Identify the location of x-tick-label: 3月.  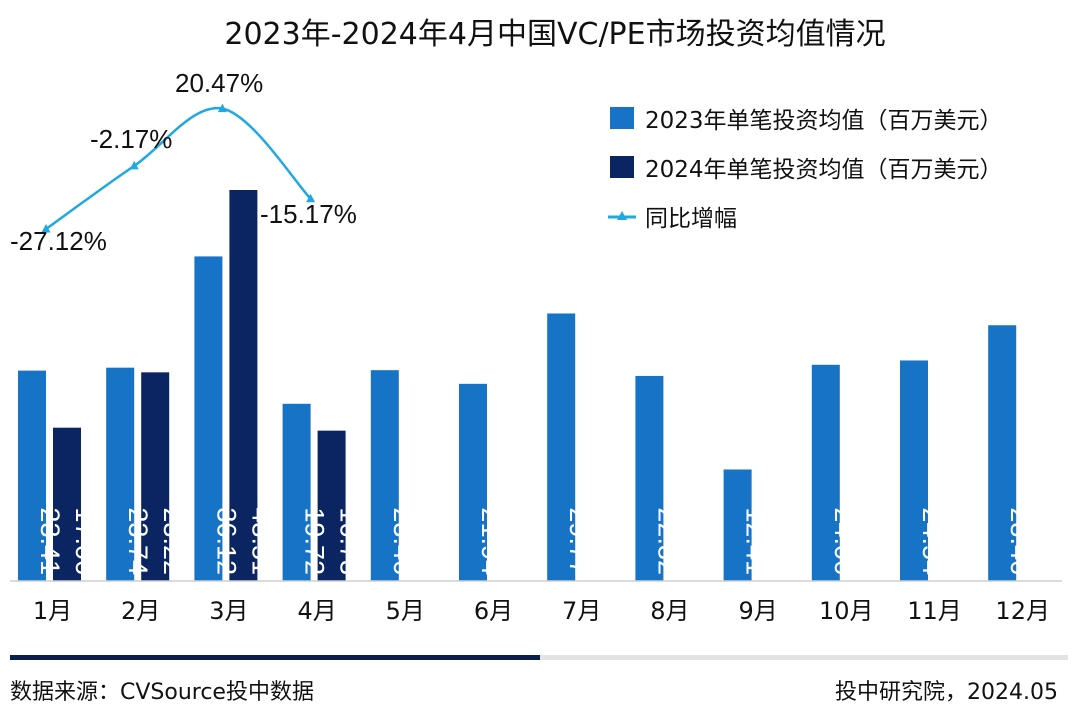
(228, 611).